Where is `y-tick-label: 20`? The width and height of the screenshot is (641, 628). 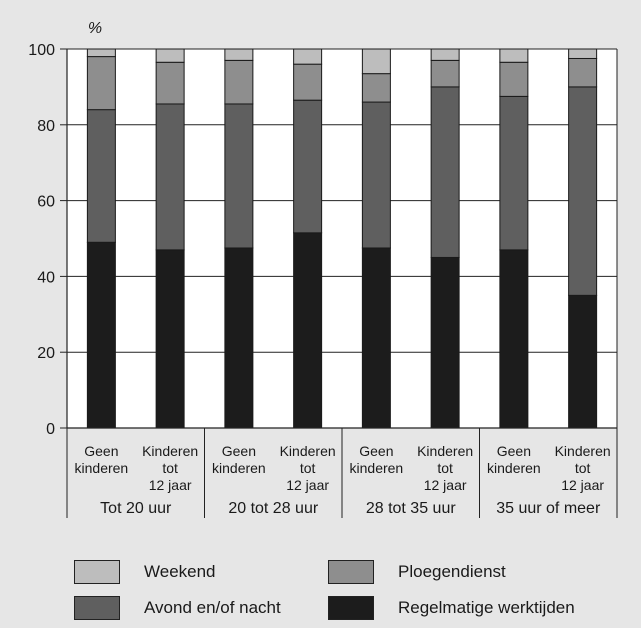
y-tick-label: 20 is located at coordinates (46, 353).